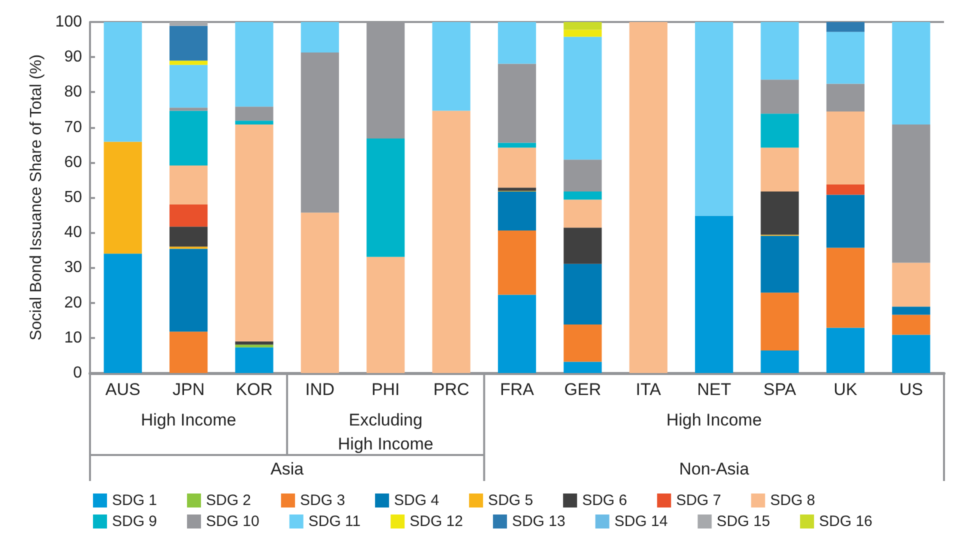  I want to click on x-tick-label: IND, so click(320, 389).